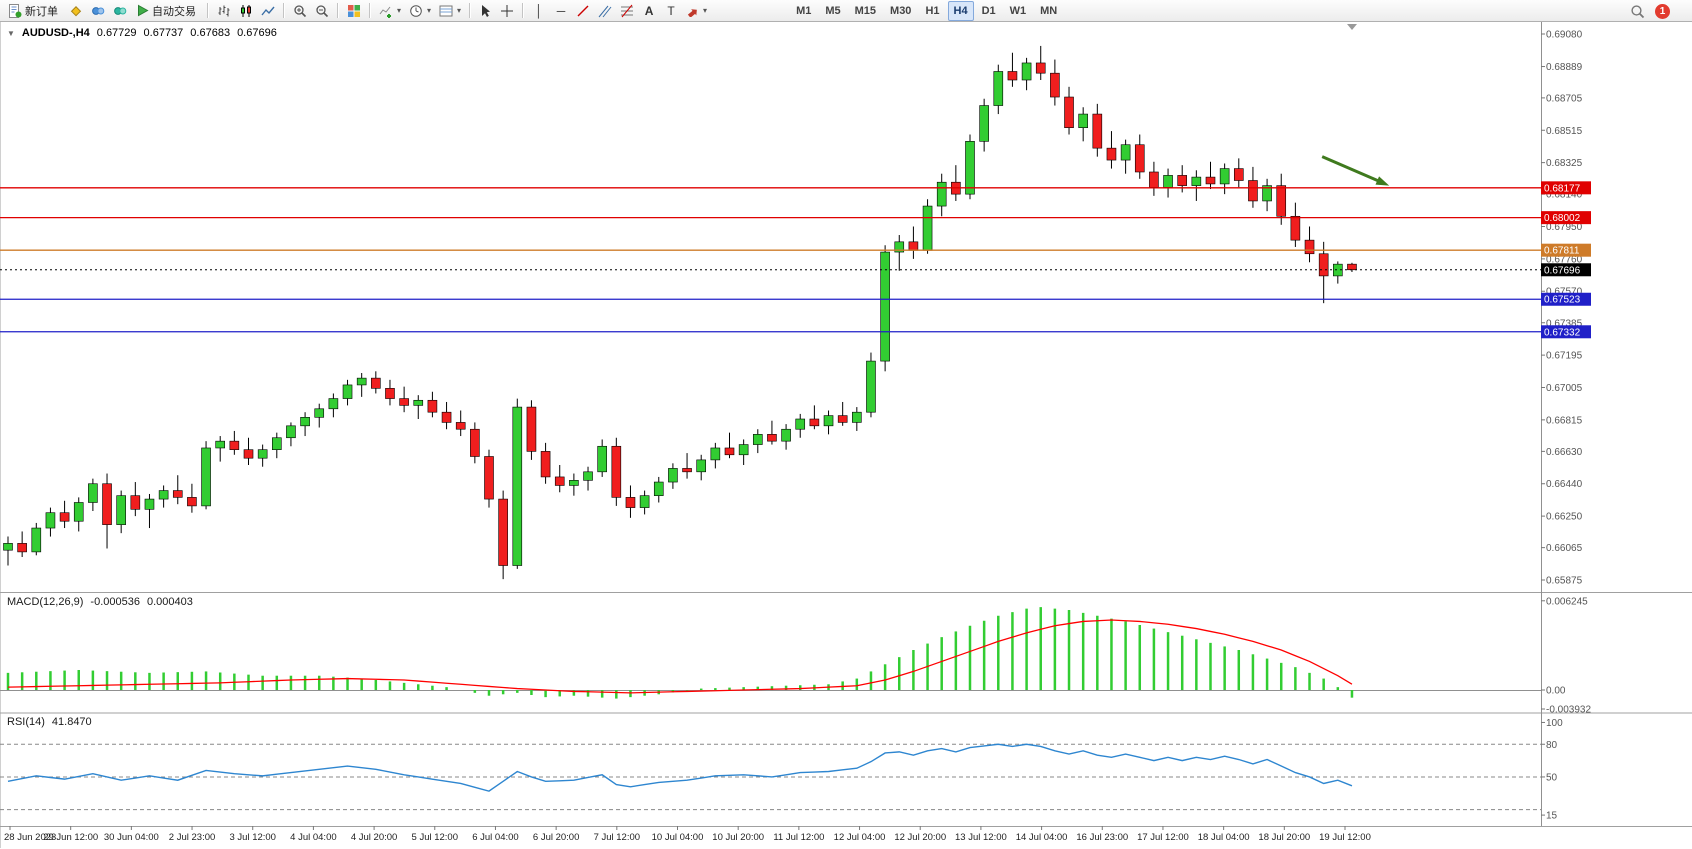  I want to click on search-icon, so click(1637, 11).